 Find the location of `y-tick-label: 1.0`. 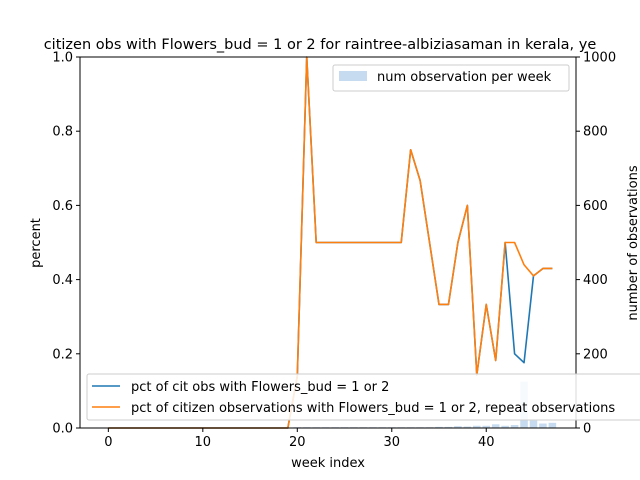

y-tick-label: 1.0 is located at coordinates (62, 58).